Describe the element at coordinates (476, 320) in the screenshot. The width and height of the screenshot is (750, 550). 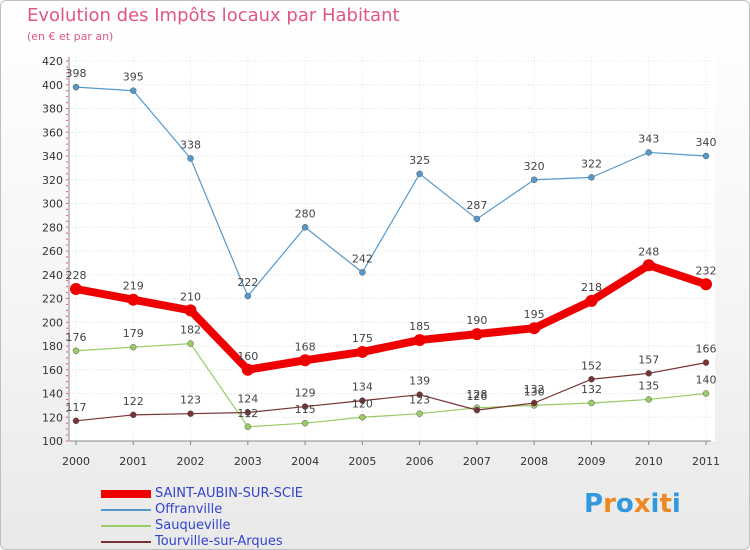
I see `data-label: 190` at that location.